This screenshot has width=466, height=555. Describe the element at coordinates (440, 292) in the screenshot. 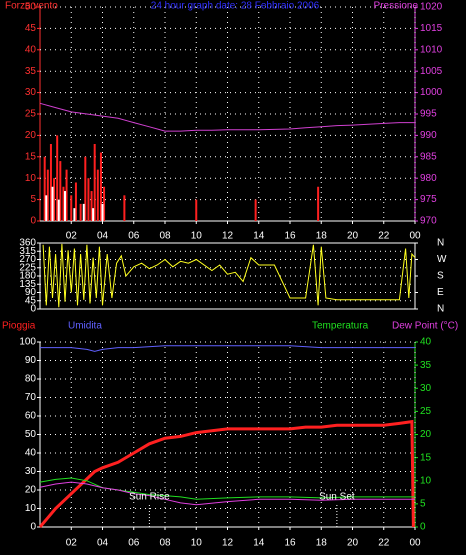

I see `y2-tick-label: E` at that location.